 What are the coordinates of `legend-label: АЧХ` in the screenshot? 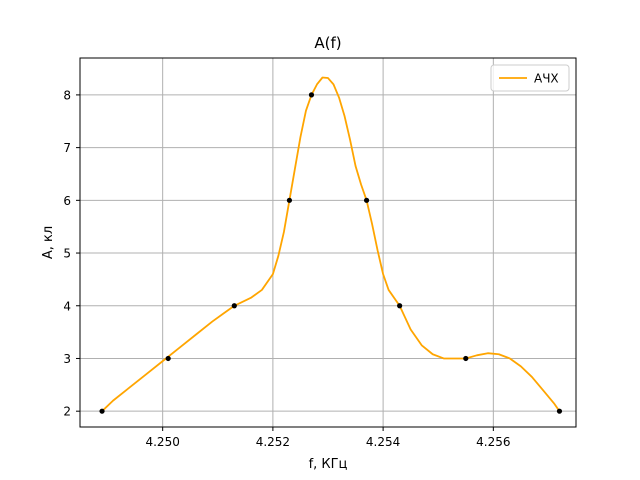 It's located at (546, 79).